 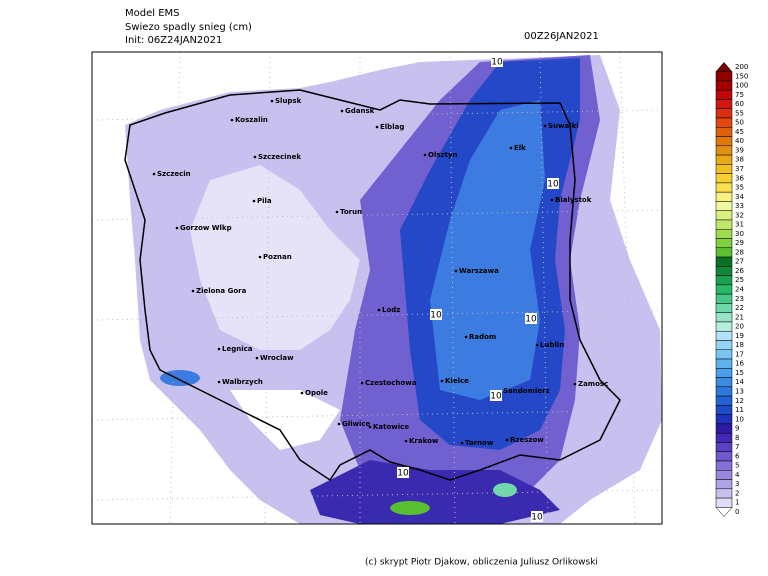 What do you see at coordinates (741, 76) in the screenshot?
I see `colorbar-label: 150` at bounding box center [741, 76].